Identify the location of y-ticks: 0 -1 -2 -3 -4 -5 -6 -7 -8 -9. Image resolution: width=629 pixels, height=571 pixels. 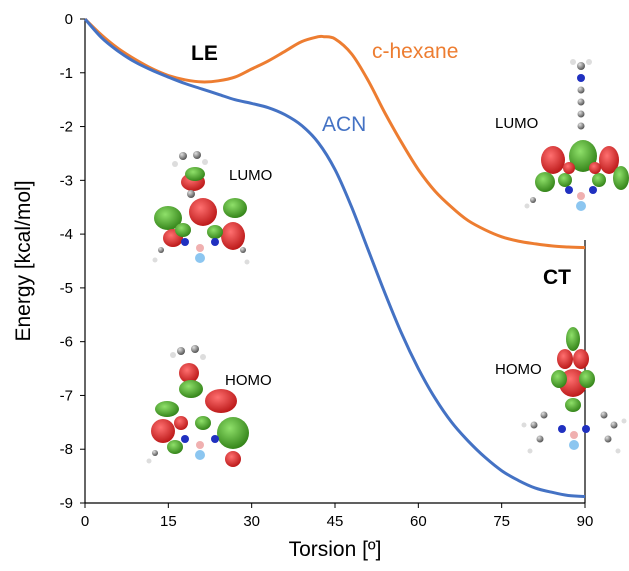
(72, 261).